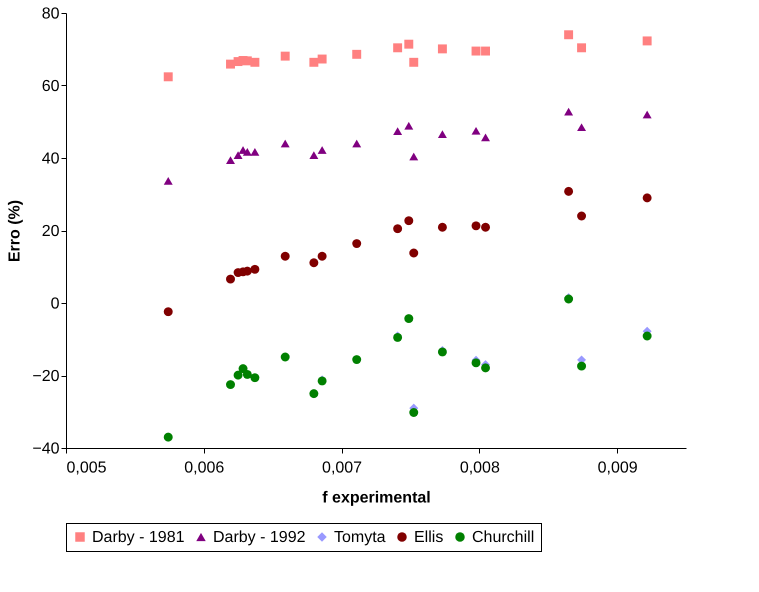  Describe the element at coordinates (204, 468) in the screenshot. I see `x-tick-label: 0,006` at that location.